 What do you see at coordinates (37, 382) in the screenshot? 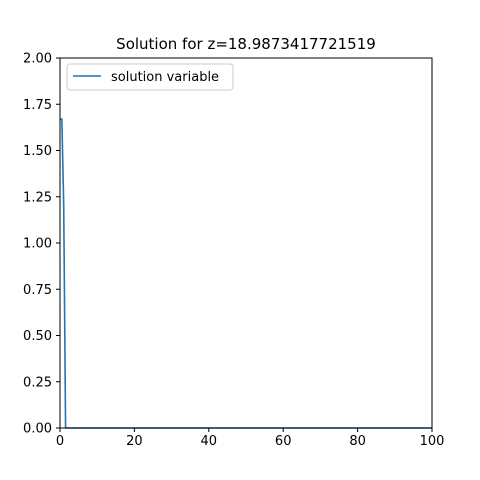
I see `y-tick-label: 0.25` at bounding box center [37, 382].